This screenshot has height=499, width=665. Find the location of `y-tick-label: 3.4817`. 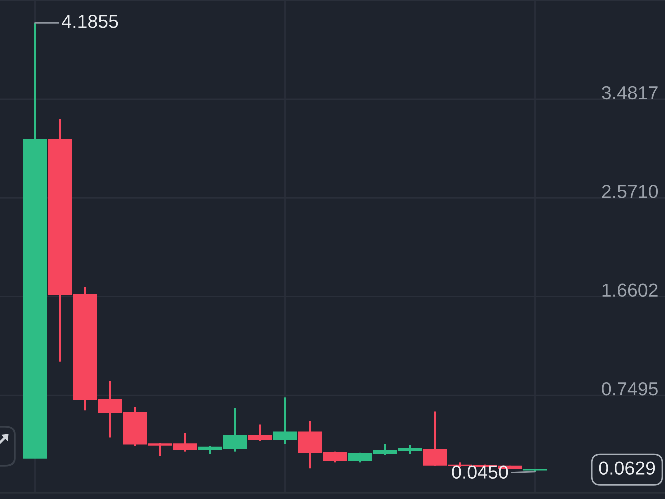

y-tick-label: 3.4817 is located at coordinates (630, 93).